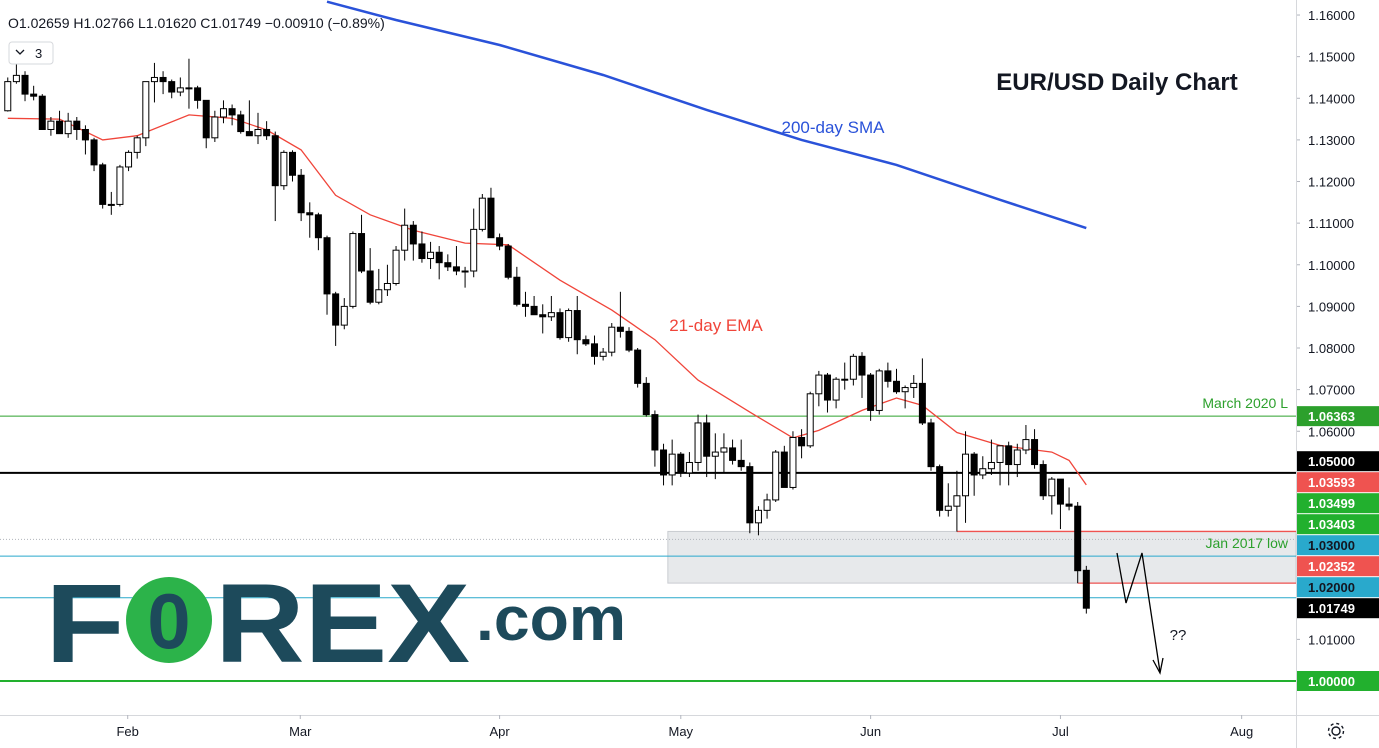 The image size is (1379, 748). Describe the element at coordinates (342, 623) in the screenshot. I see `logo-text: REX` at that location.